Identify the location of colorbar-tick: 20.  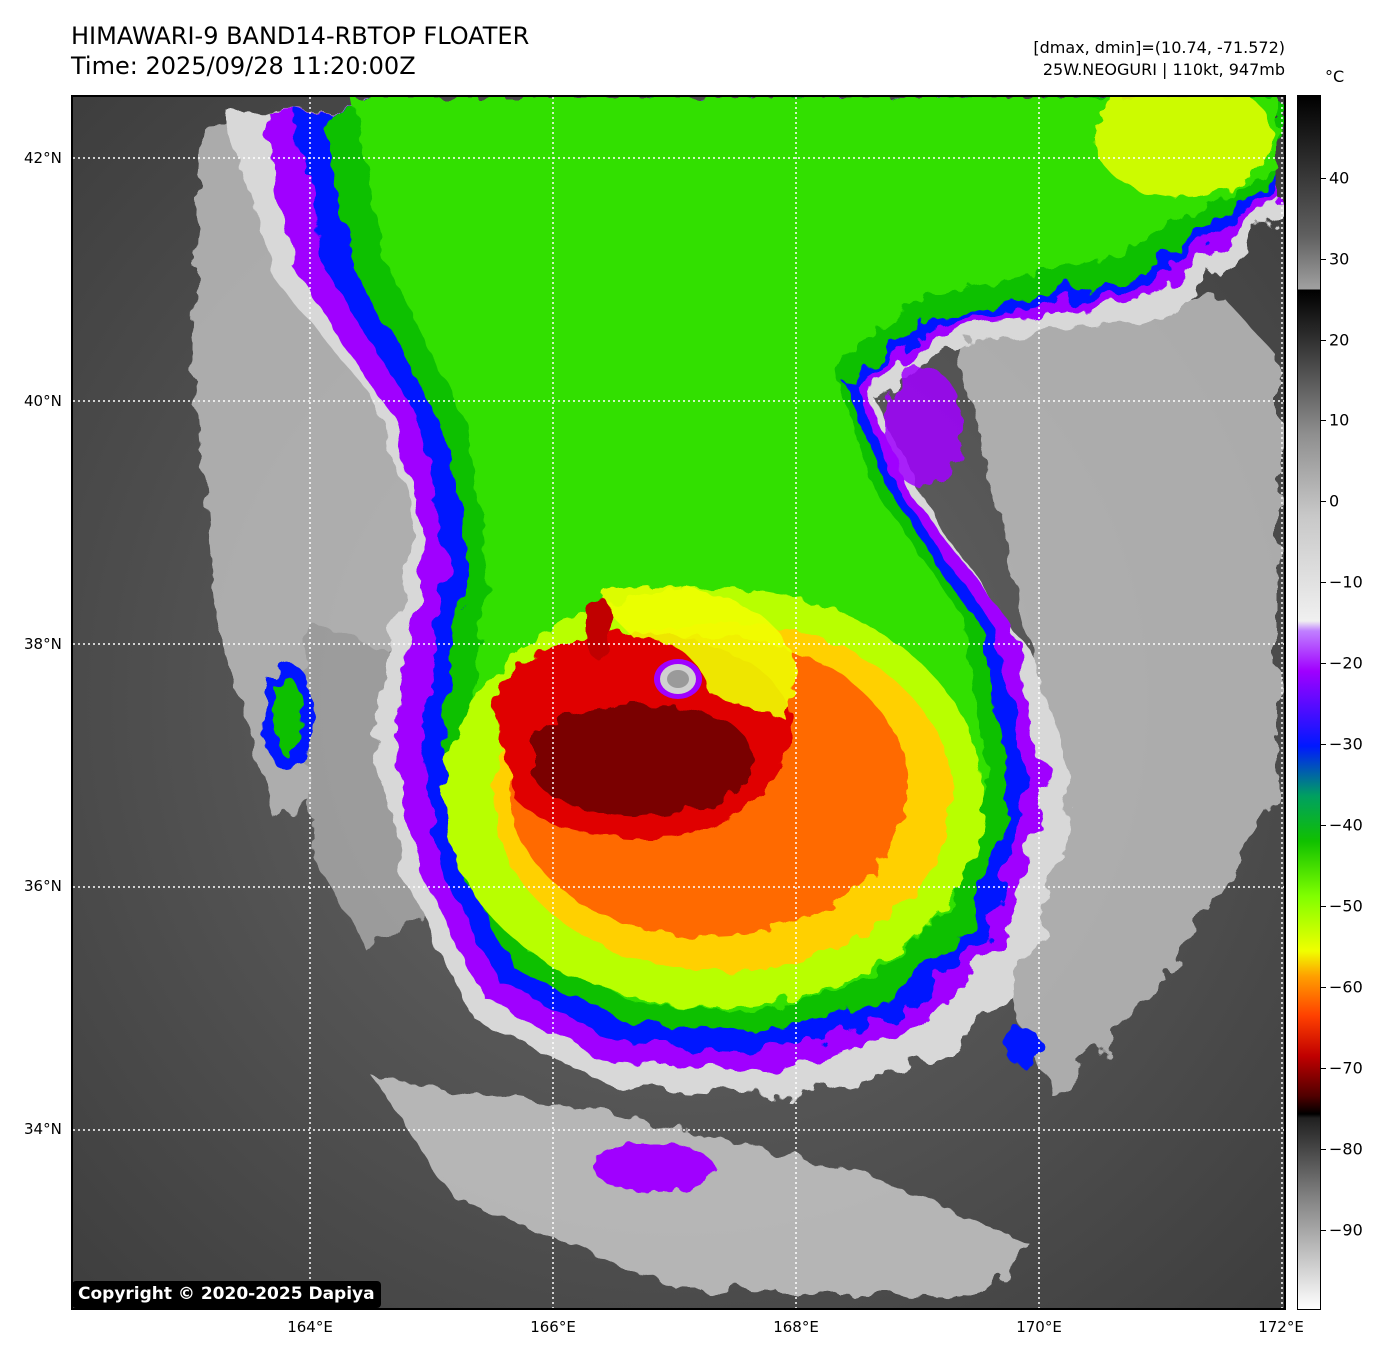
(1339, 340).